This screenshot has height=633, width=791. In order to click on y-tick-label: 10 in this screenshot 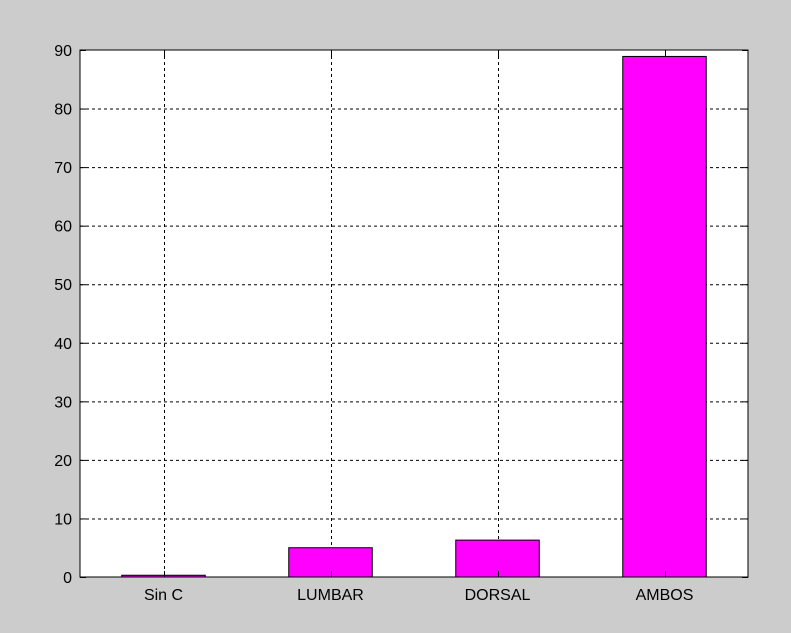, I will do `click(63, 519)`.